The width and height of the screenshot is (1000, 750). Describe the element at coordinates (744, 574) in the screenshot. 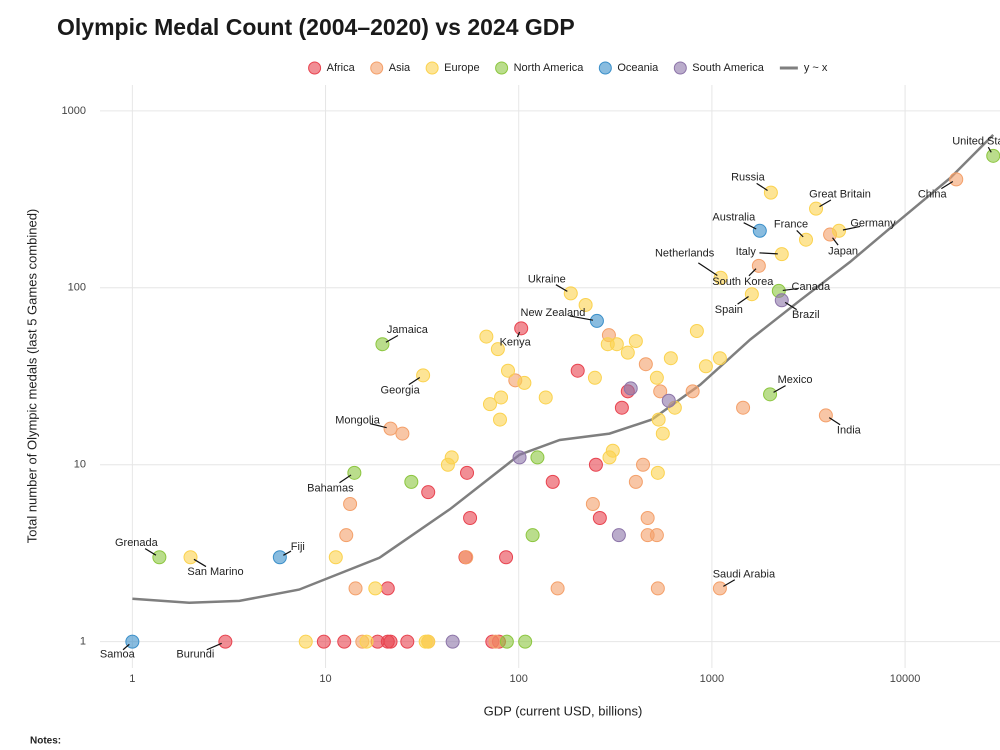

I see `point-label: Saudi Arabia` at that location.